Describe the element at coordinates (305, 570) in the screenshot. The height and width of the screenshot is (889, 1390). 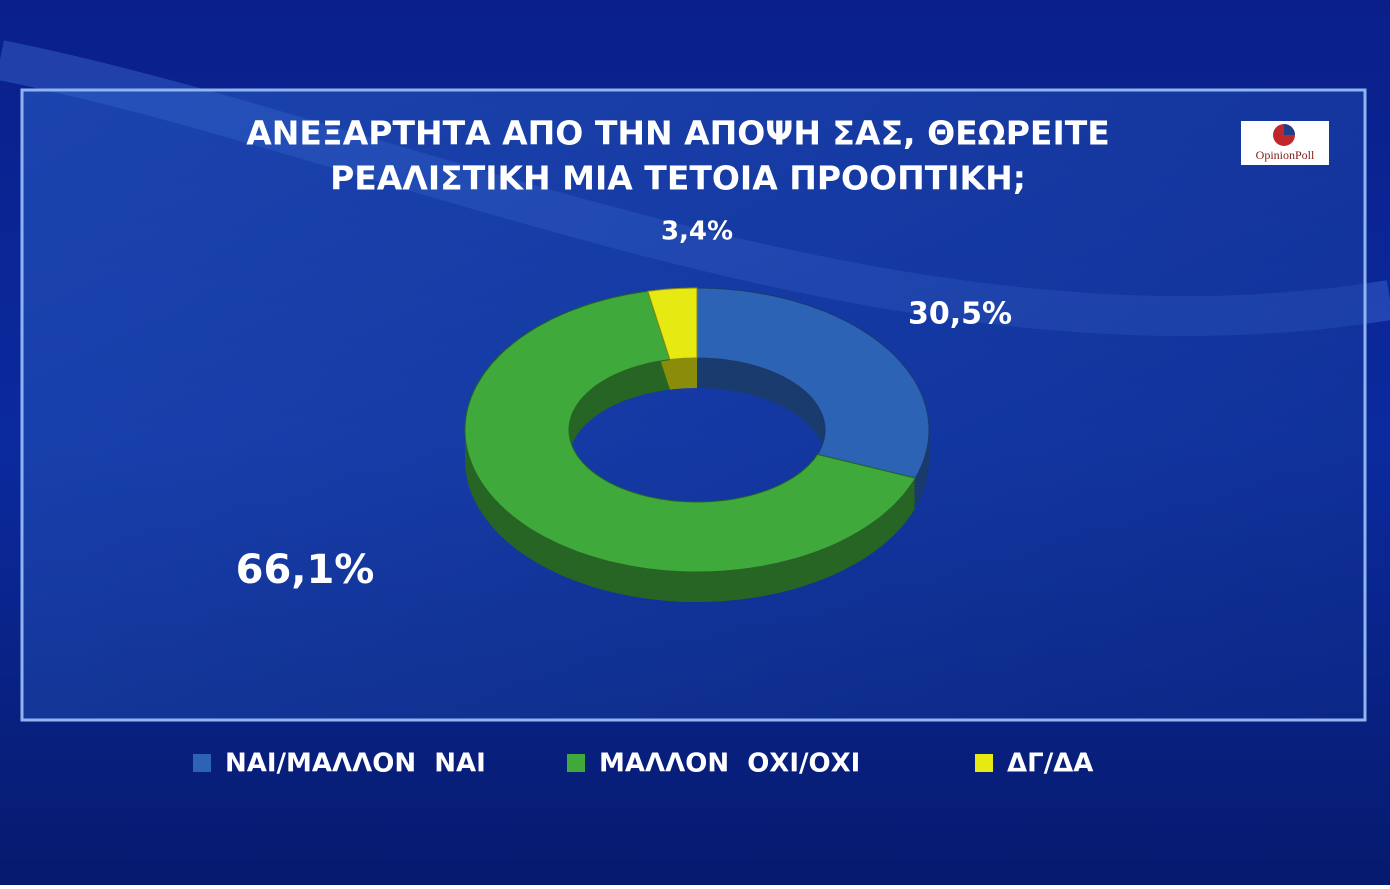
I see `value-label: 66,1%` at that location.